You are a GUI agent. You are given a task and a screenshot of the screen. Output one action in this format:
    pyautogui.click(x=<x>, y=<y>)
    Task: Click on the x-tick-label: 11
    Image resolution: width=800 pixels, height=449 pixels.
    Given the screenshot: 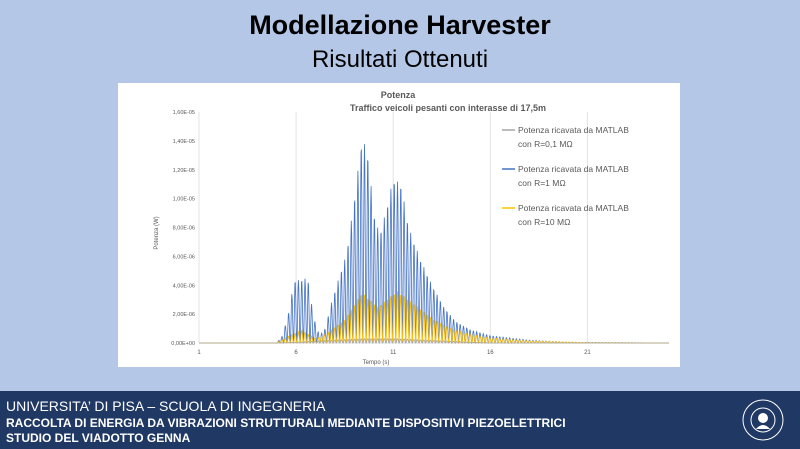 What is the action you would take?
    pyautogui.click(x=393, y=353)
    